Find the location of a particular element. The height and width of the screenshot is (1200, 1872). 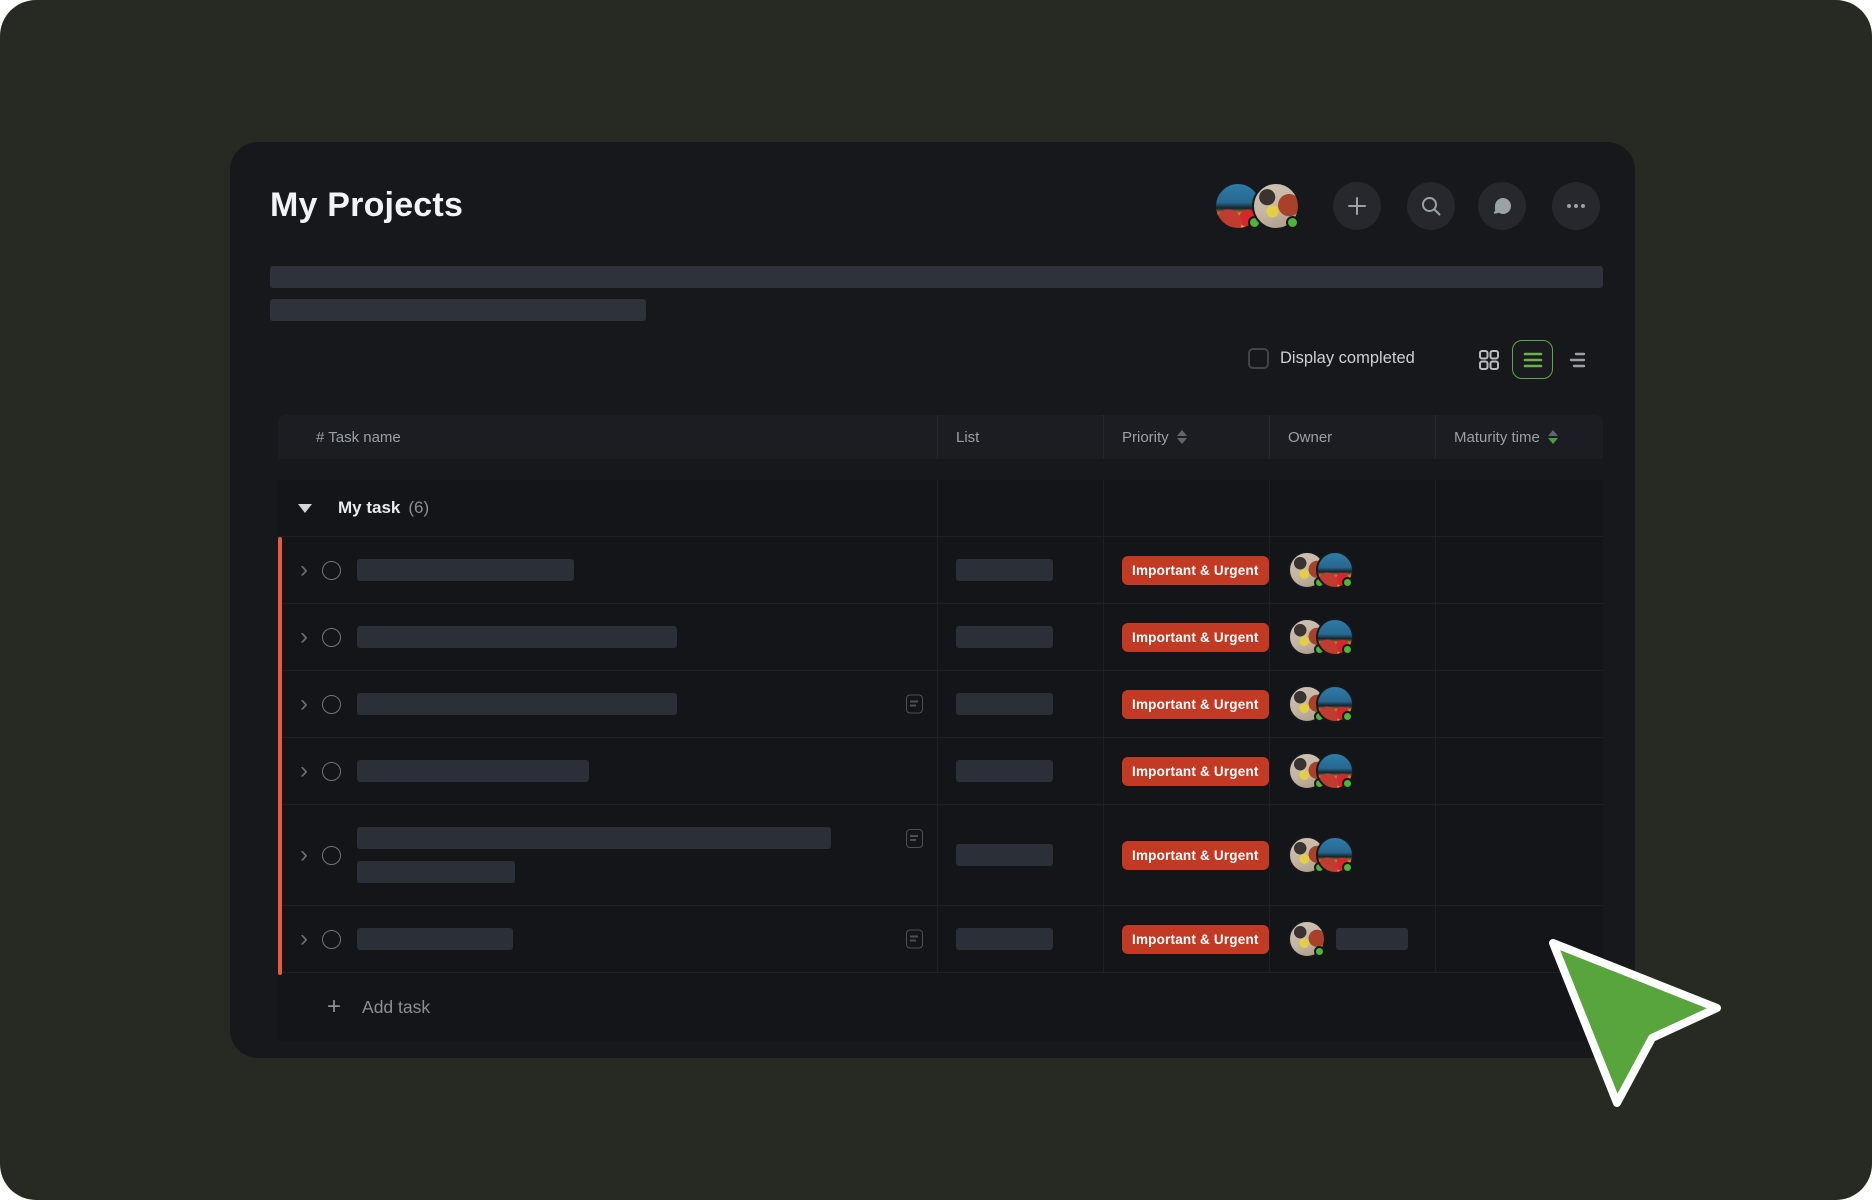

add-button is located at coordinates (1357, 206).